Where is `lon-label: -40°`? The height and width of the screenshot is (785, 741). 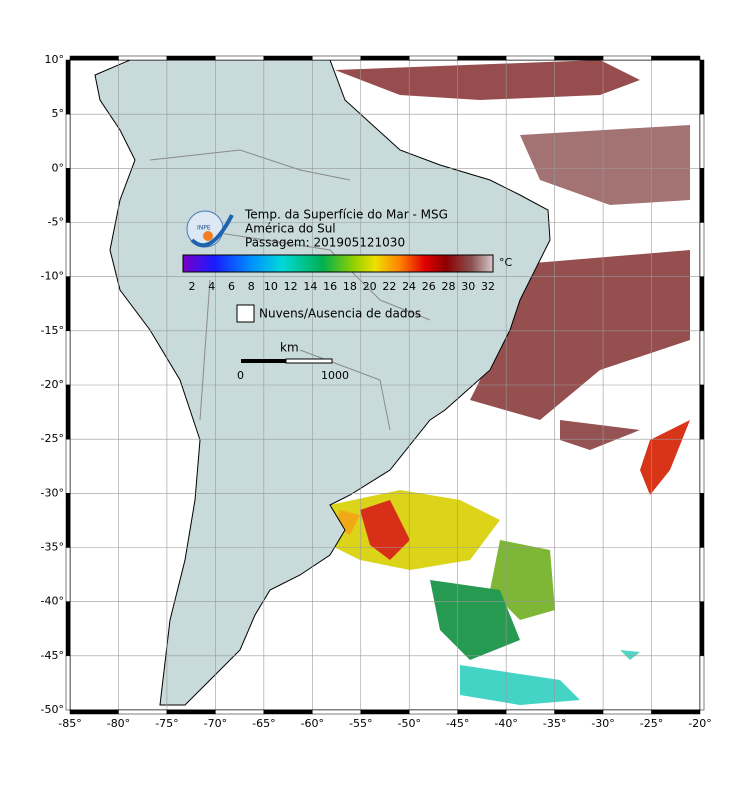 lon-label: -40° is located at coordinates (505, 723).